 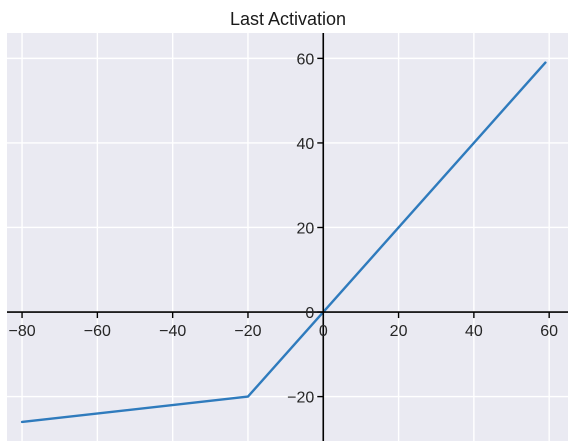 I want to click on x-tick-label: 60, so click(x=549, y=331).